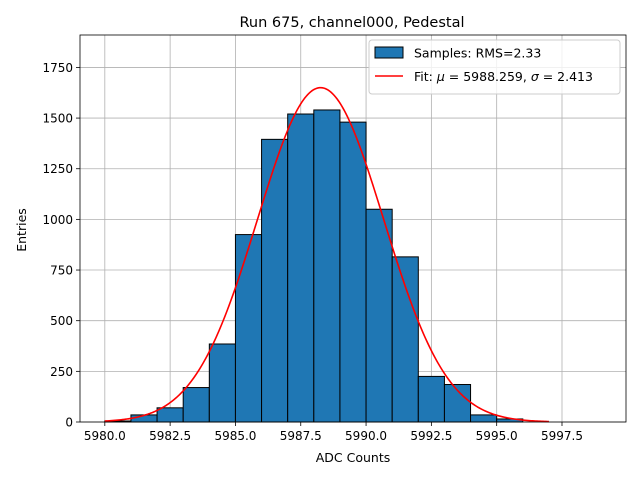 This screenshot has width=640, height=480. What do you see at coordinates (535, 76) in the screenshot?
I see `legend-fit-sigma-symbol: σ` at bounding box center [535, 76].